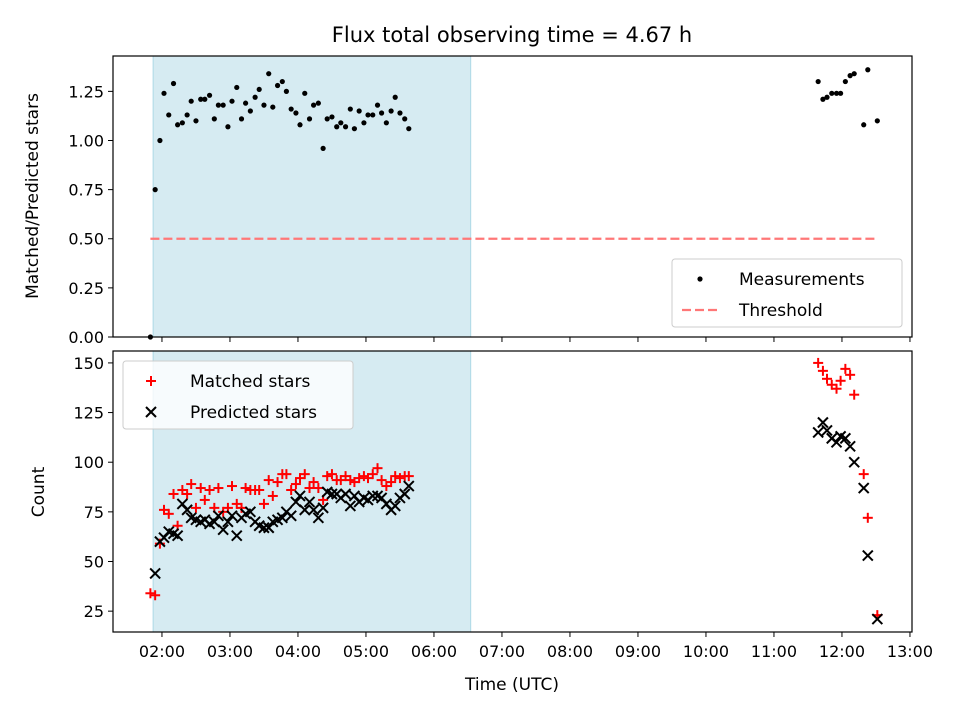 The image size is (960, 720). What do you see at coordinates (86, 190) in the screenshot?
I see `top-ytick-label: 0.75` at bounding box center [86, 190].